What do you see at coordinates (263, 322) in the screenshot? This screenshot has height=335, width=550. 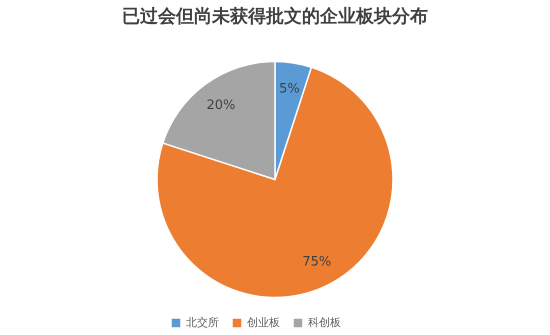 I see `legend-label: 创业板` at bounding box center [263, 322].